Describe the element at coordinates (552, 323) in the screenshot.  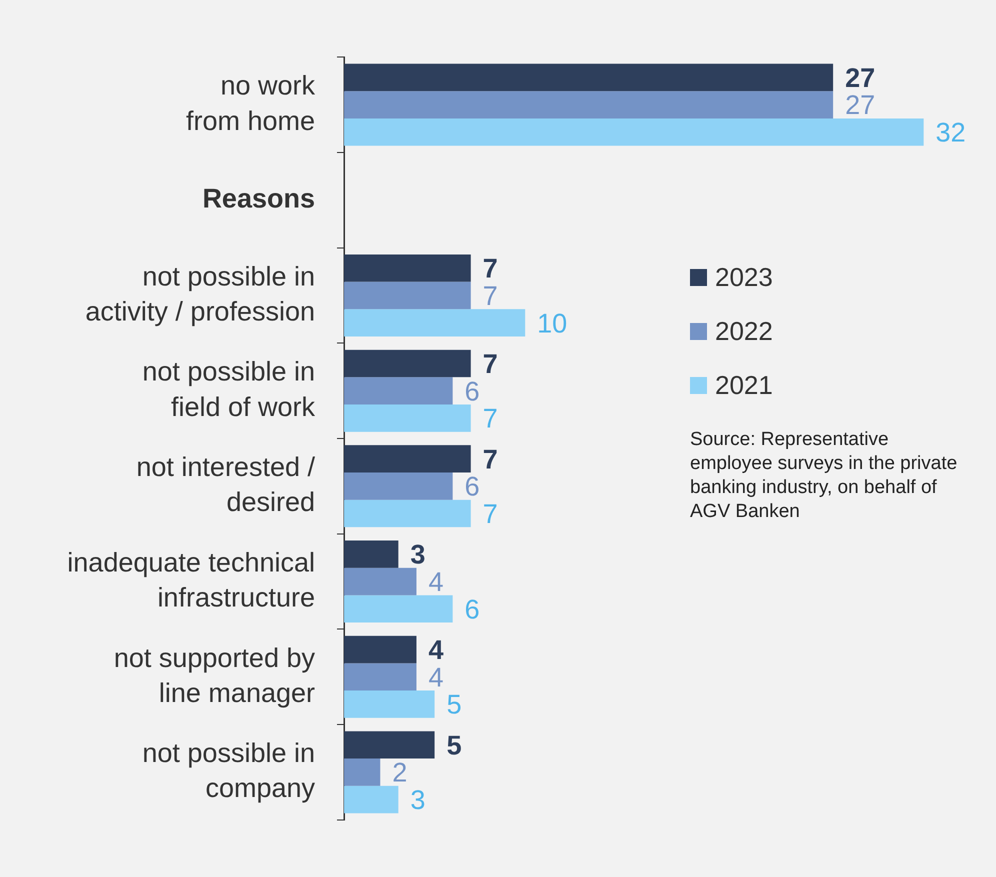
I see `data-label: 10` at that location.